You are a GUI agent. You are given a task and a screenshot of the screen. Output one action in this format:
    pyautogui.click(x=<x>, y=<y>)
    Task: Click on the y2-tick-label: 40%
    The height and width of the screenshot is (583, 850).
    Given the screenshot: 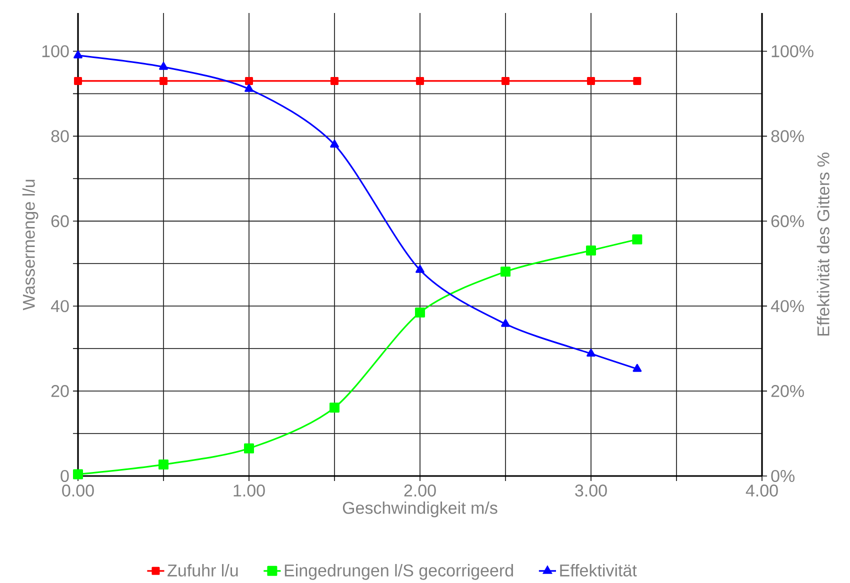 What is the action you would take?
    pyautogui.click(x=787, y=306)
    